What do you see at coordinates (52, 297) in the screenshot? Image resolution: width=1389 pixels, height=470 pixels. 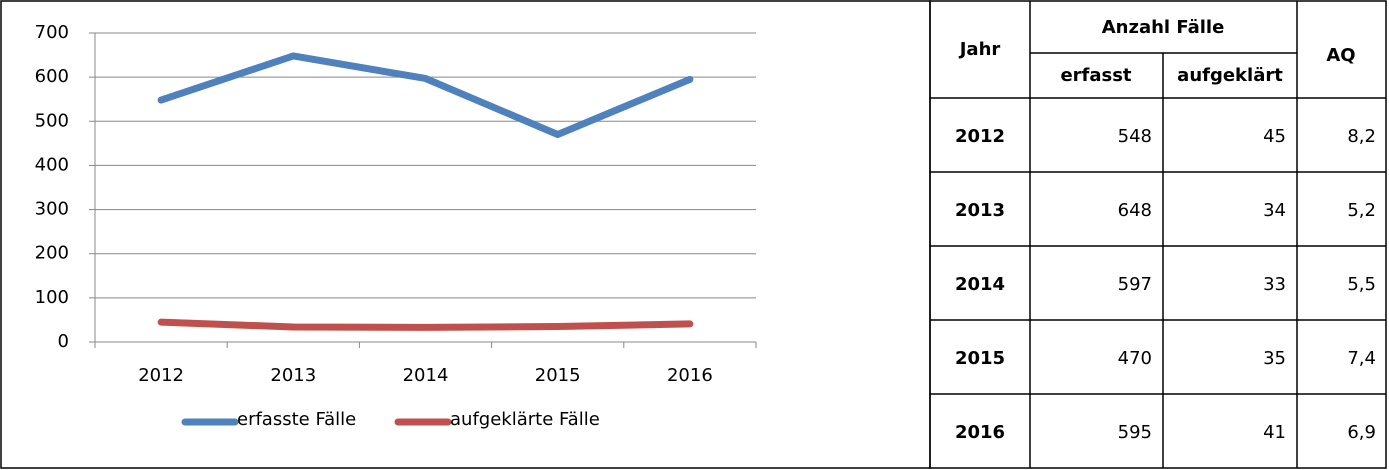 I see `y-tick-label: 100` at bounding box center [52, 297].